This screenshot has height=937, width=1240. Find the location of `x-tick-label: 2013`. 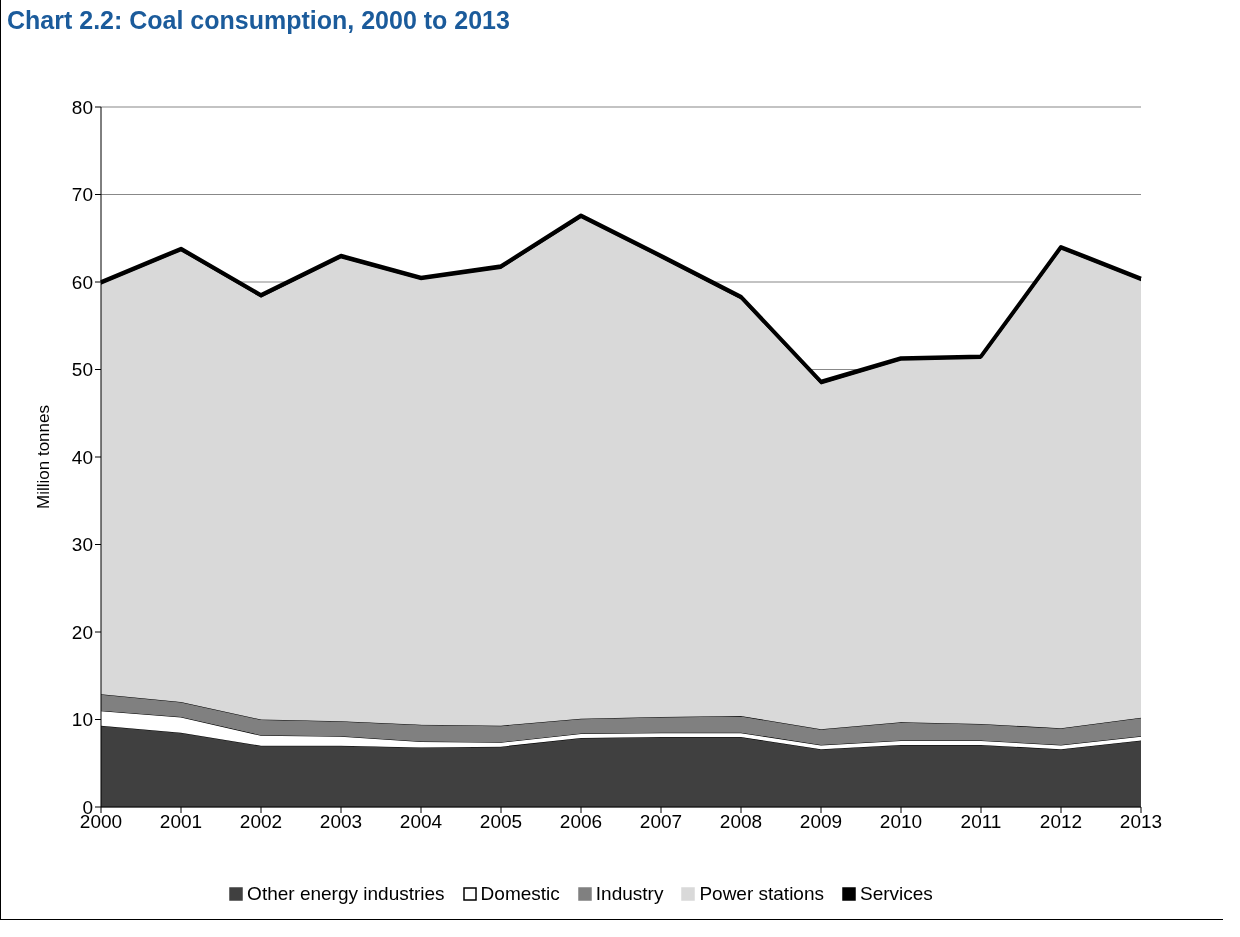

x-tick-label: 2013 is located at coordinates (1141, 822).